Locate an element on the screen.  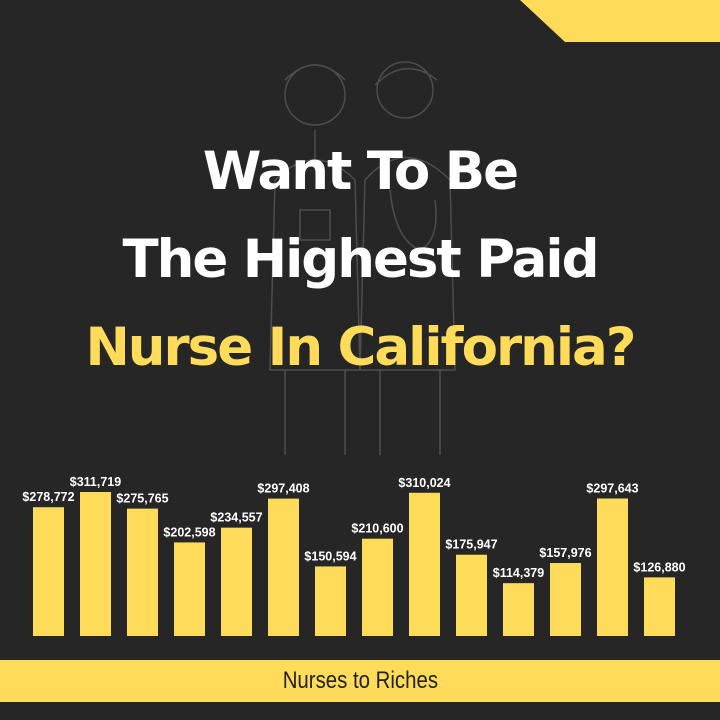
bar-value-label-1: $278,772 is located at coordinates (48, 497).